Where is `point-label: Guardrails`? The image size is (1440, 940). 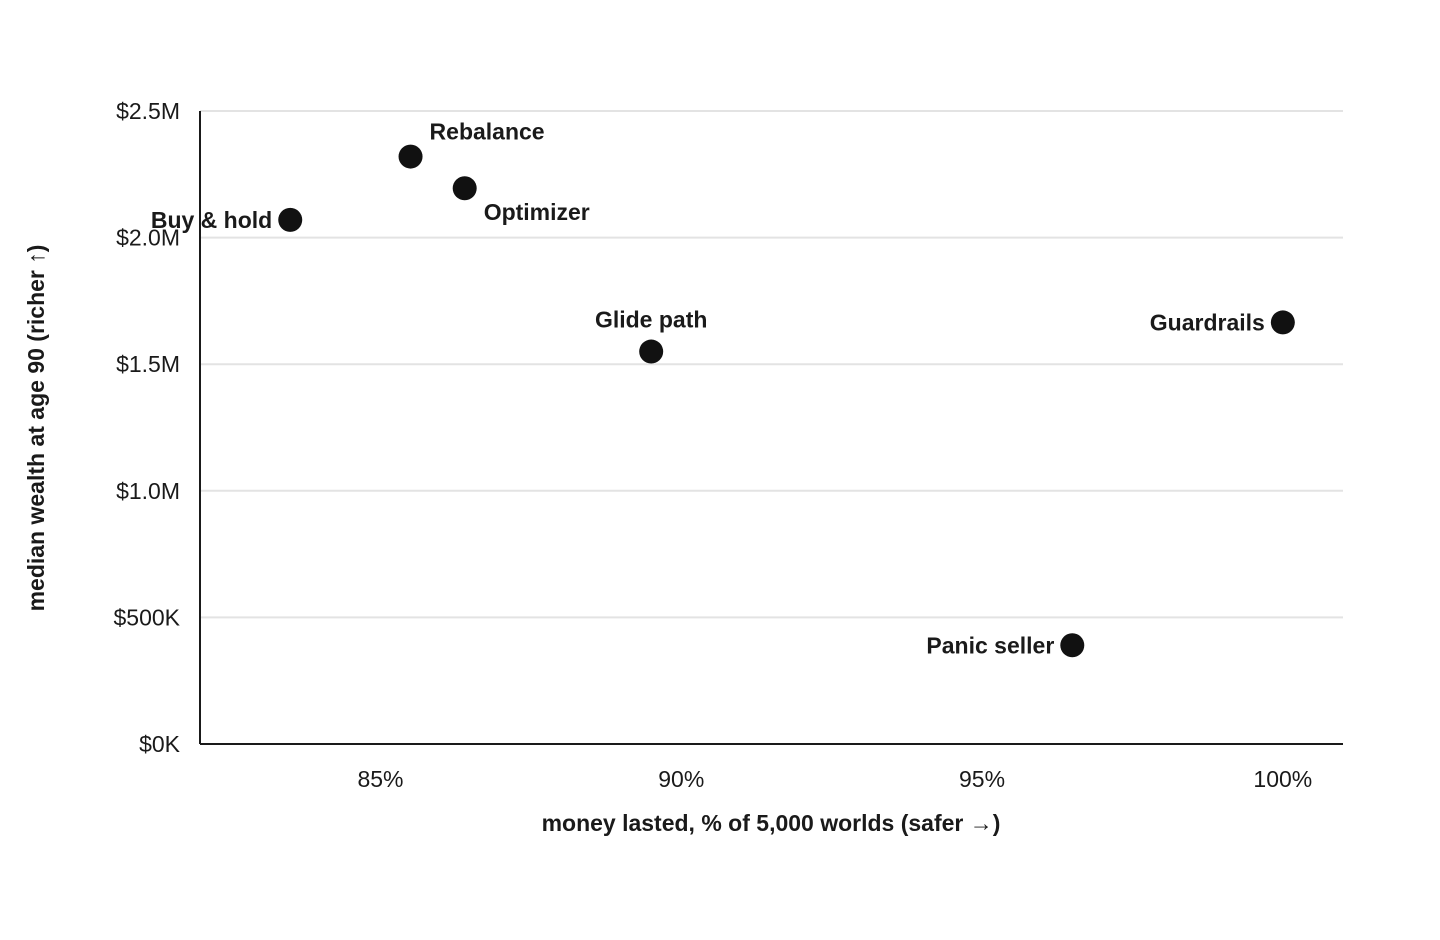 point-label: Guardrails is located at coordinates (1207, 322).